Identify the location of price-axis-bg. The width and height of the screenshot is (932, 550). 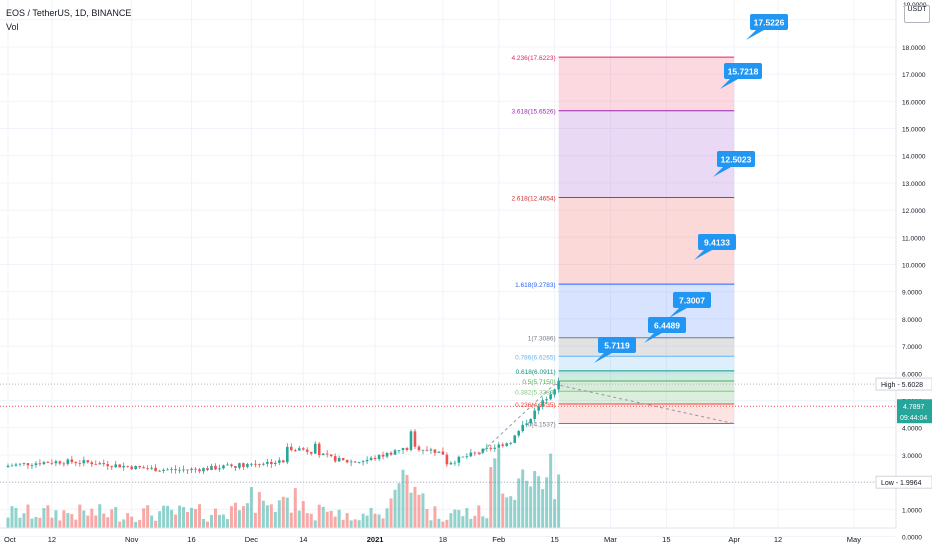
(914, 275).